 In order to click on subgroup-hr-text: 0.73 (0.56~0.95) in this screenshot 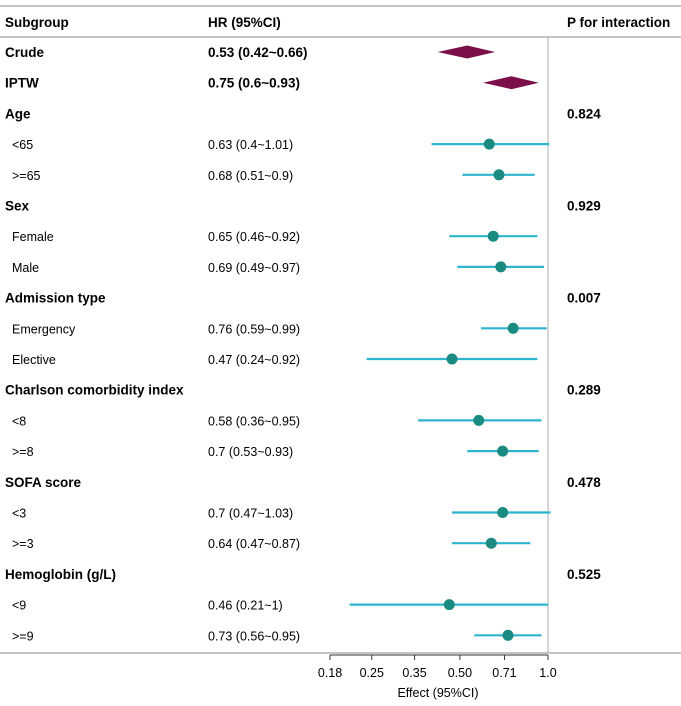, I will do `click(254, 636)`.